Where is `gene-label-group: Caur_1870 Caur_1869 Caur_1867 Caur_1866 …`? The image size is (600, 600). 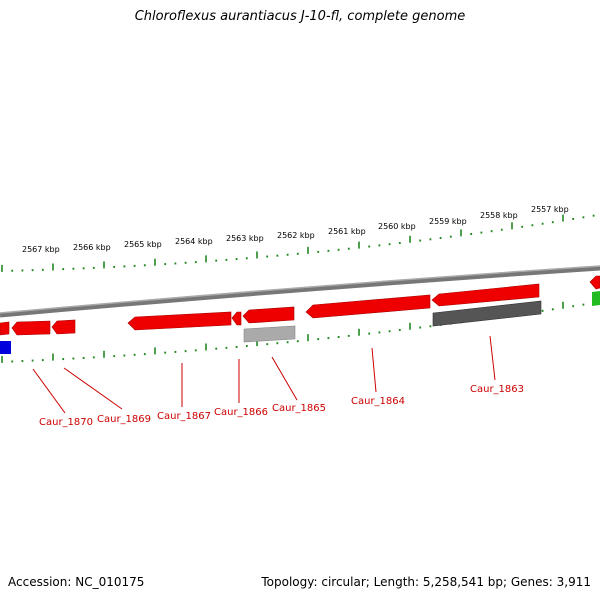
gene-label-group: Caur_1870 Caur_1869 Caur_1867 Caur_1866 … is located at coordinates (281, 406).